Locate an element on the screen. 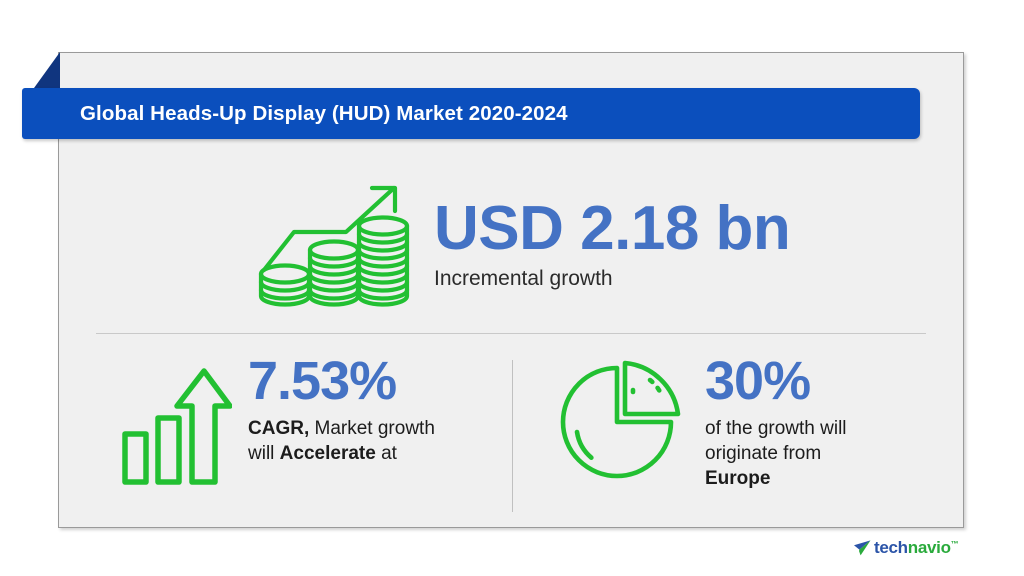 This screenshot has height=576, width=1024. bar-chart-up-arrow-icon is located at coordinates (177, 426).